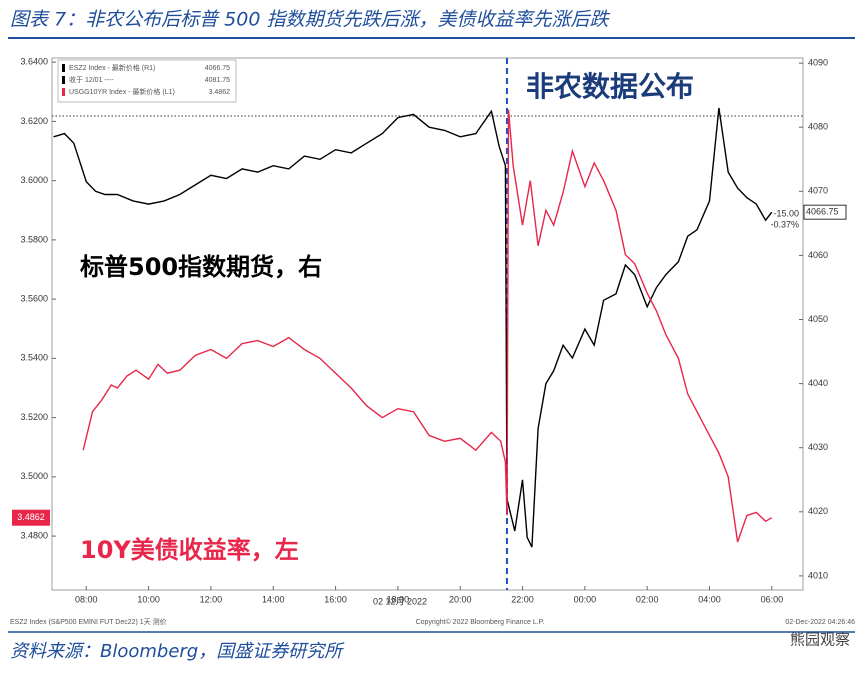  What do you see at coordinates (818, 447) in the screenshot?
I see `y2-tick-label: 4030` at bounding box center [818, 447].